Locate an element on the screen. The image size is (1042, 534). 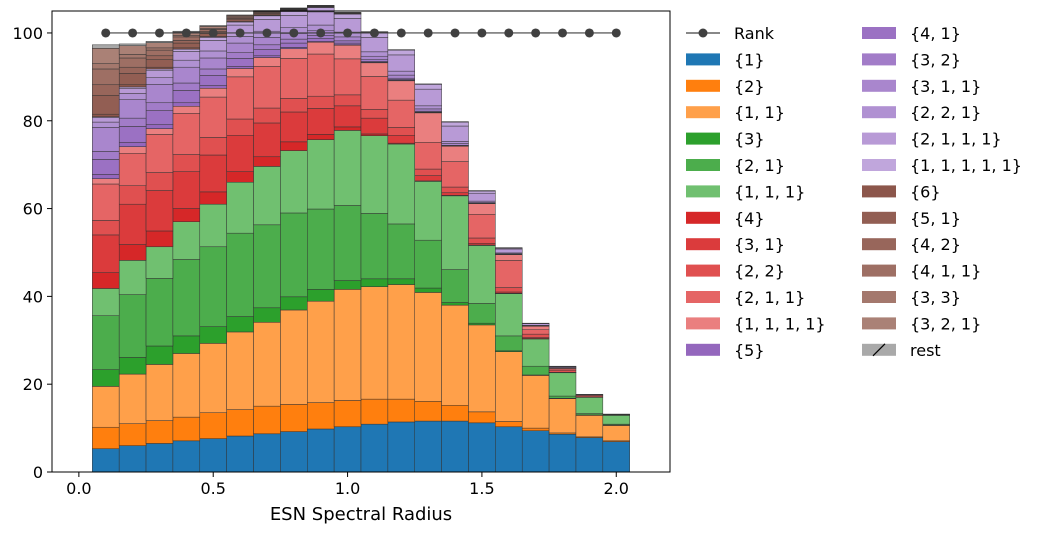
legend-item-5: {5} is located at coordinates (725, 350).